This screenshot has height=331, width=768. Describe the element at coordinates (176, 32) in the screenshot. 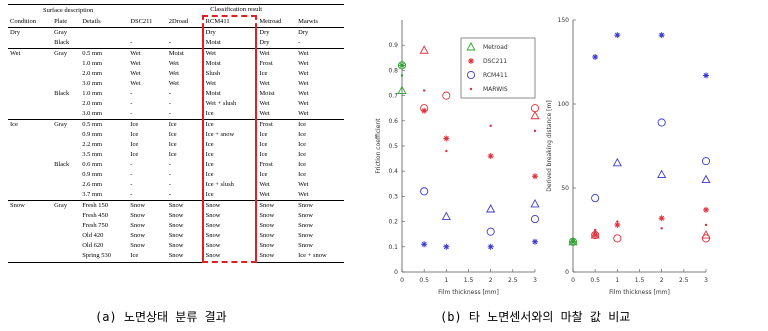

I see `table-row: Dry Gray Dry Dry Dry` at that location.